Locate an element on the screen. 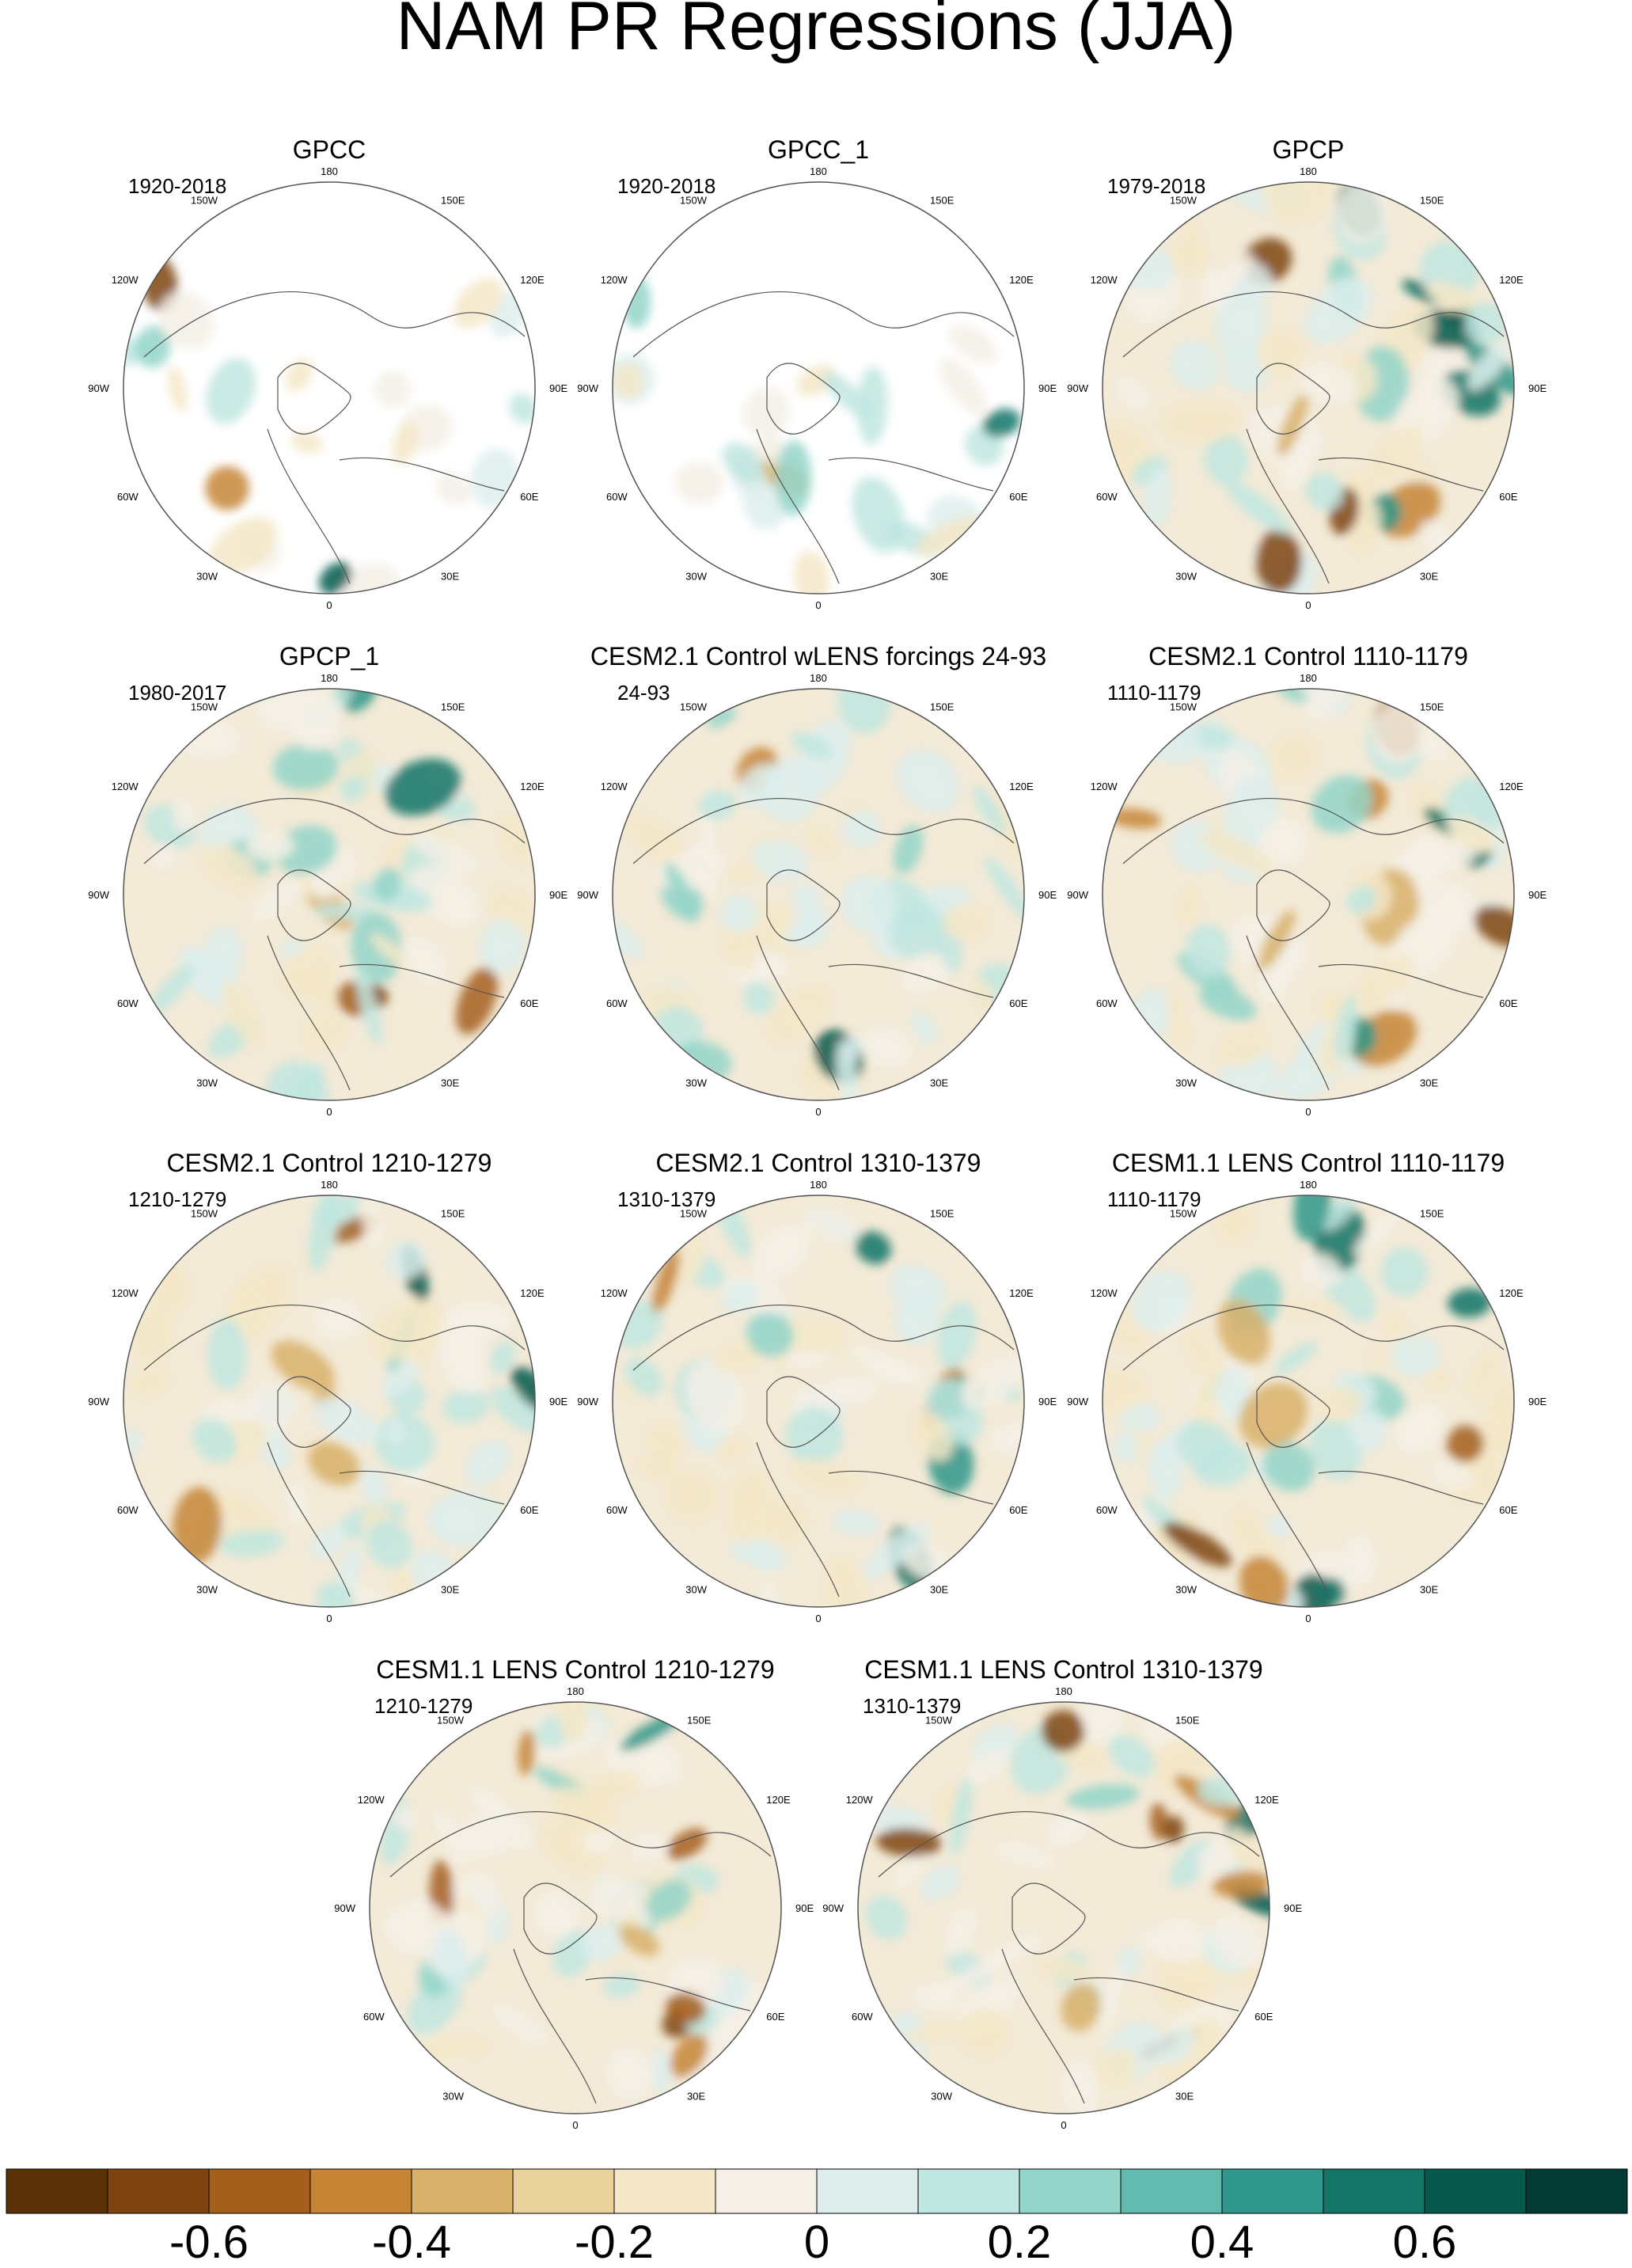 The image size is (1632, 2268). colorbar-tick-label: -0.2 is located at coordinates (614, 2242).